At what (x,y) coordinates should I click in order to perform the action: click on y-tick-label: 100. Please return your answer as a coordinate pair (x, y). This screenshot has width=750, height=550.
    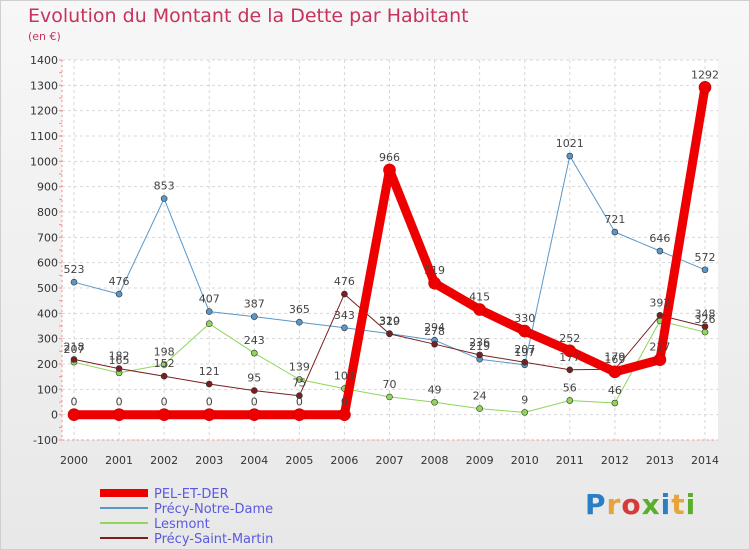
    Looking at the image, I should click on (47, 389).